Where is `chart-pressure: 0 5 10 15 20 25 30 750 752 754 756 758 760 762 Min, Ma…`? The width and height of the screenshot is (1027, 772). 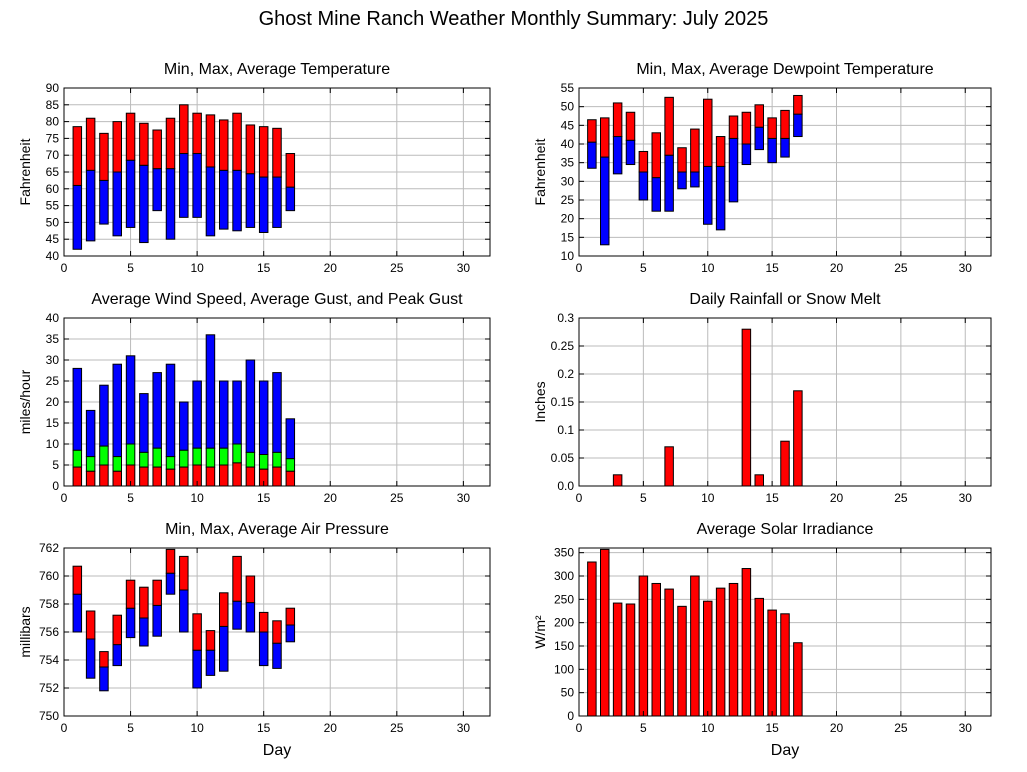 chart-pressure: 0 5 10 15 20 25 30 750 752 754 756 758 760 762 Min, Ma… is located at coordinates (254, 640).